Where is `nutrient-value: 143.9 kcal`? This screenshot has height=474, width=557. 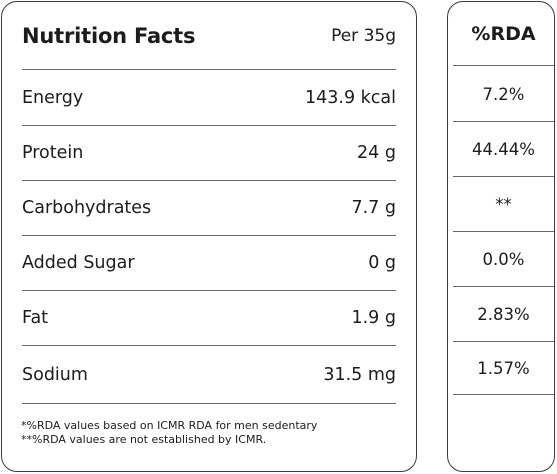 nutrient-value: 143.9 kcal is located at coordinates (350, 98).